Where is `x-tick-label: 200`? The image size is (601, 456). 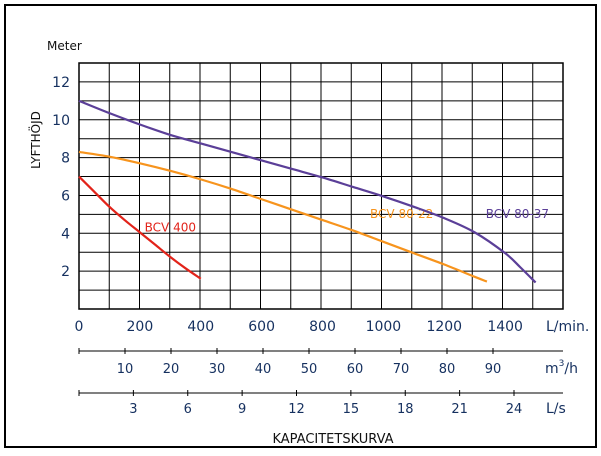
x-tick-label: 200 is located at coordinates (140, 327).